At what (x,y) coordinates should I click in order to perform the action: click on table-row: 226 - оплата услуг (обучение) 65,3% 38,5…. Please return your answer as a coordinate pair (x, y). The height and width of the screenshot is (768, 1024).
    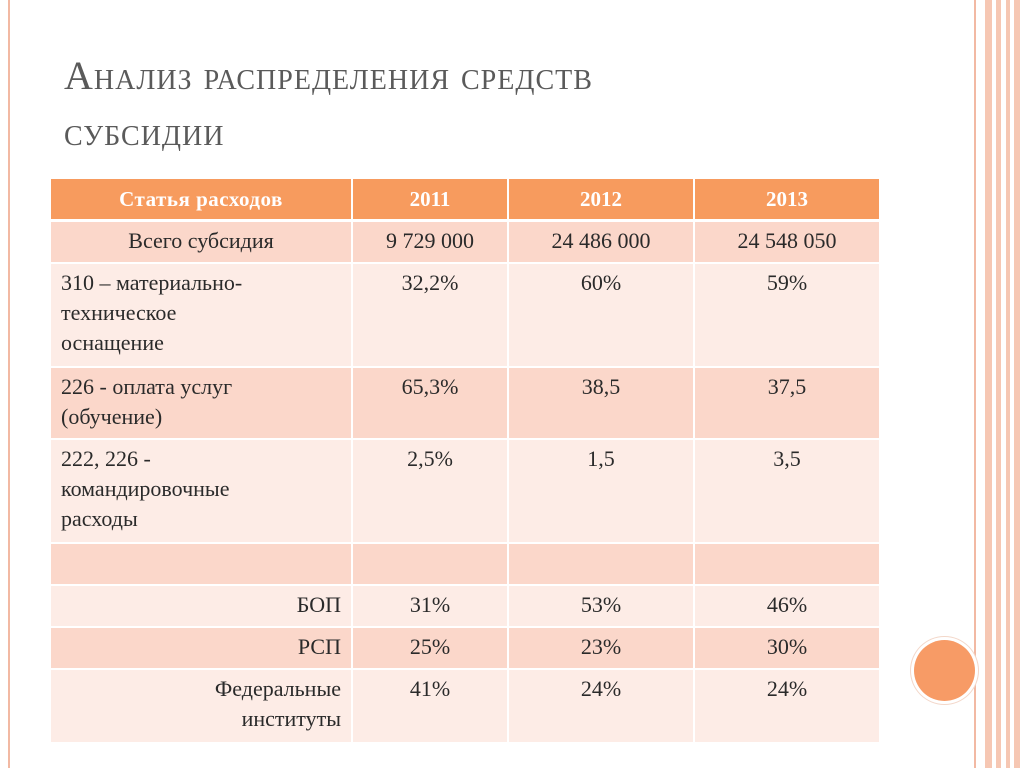
    Looking at the image, I should click on (466, 403).